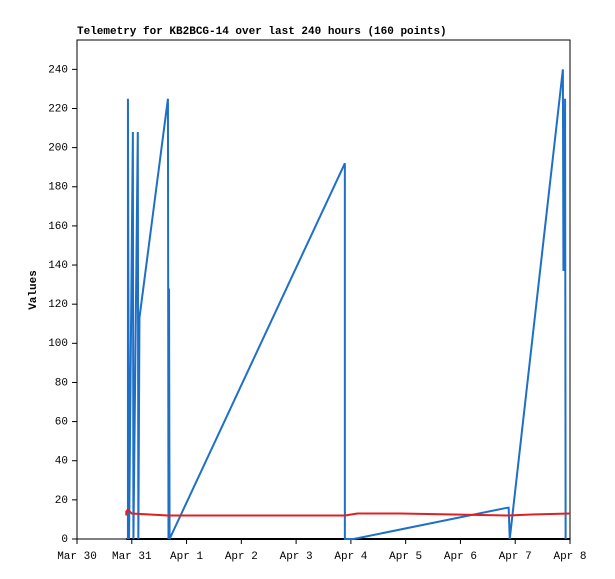 This screenshot has width=615, height=579. I want to click on y-tick-label: 0, so click(64, 540).